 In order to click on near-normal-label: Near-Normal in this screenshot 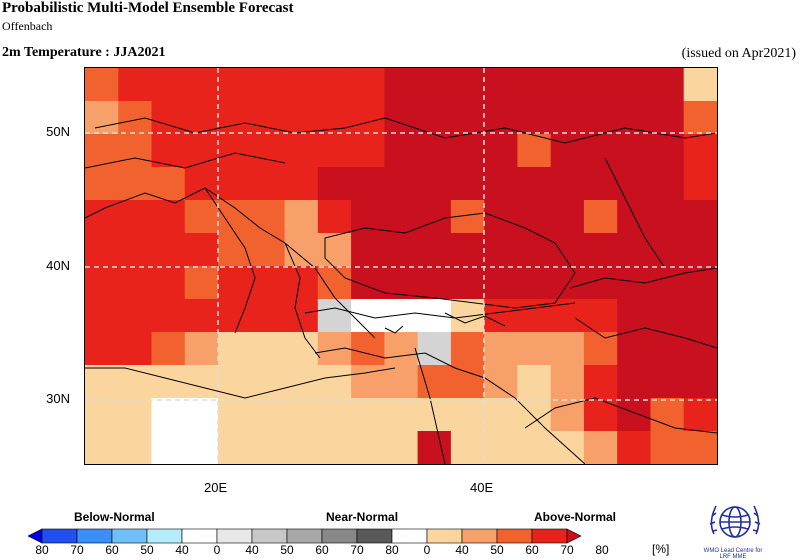, I will do `click(362, 517)`.